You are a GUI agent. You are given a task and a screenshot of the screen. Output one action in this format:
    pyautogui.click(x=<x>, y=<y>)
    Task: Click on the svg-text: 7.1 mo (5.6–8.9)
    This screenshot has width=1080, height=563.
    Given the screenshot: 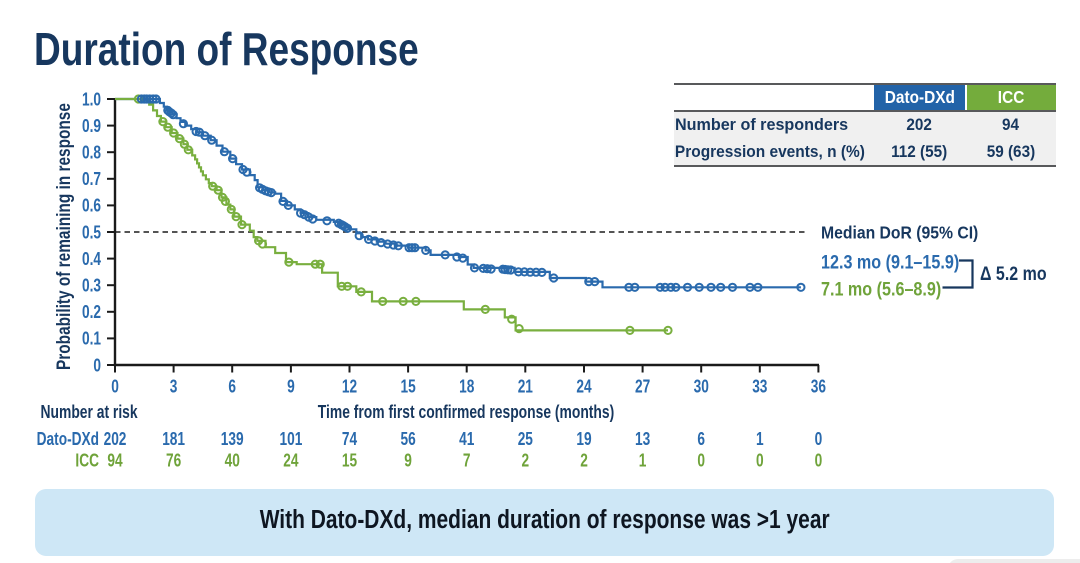 What is the action you would take?
    pyautogui.click(x=881, y=289)
    